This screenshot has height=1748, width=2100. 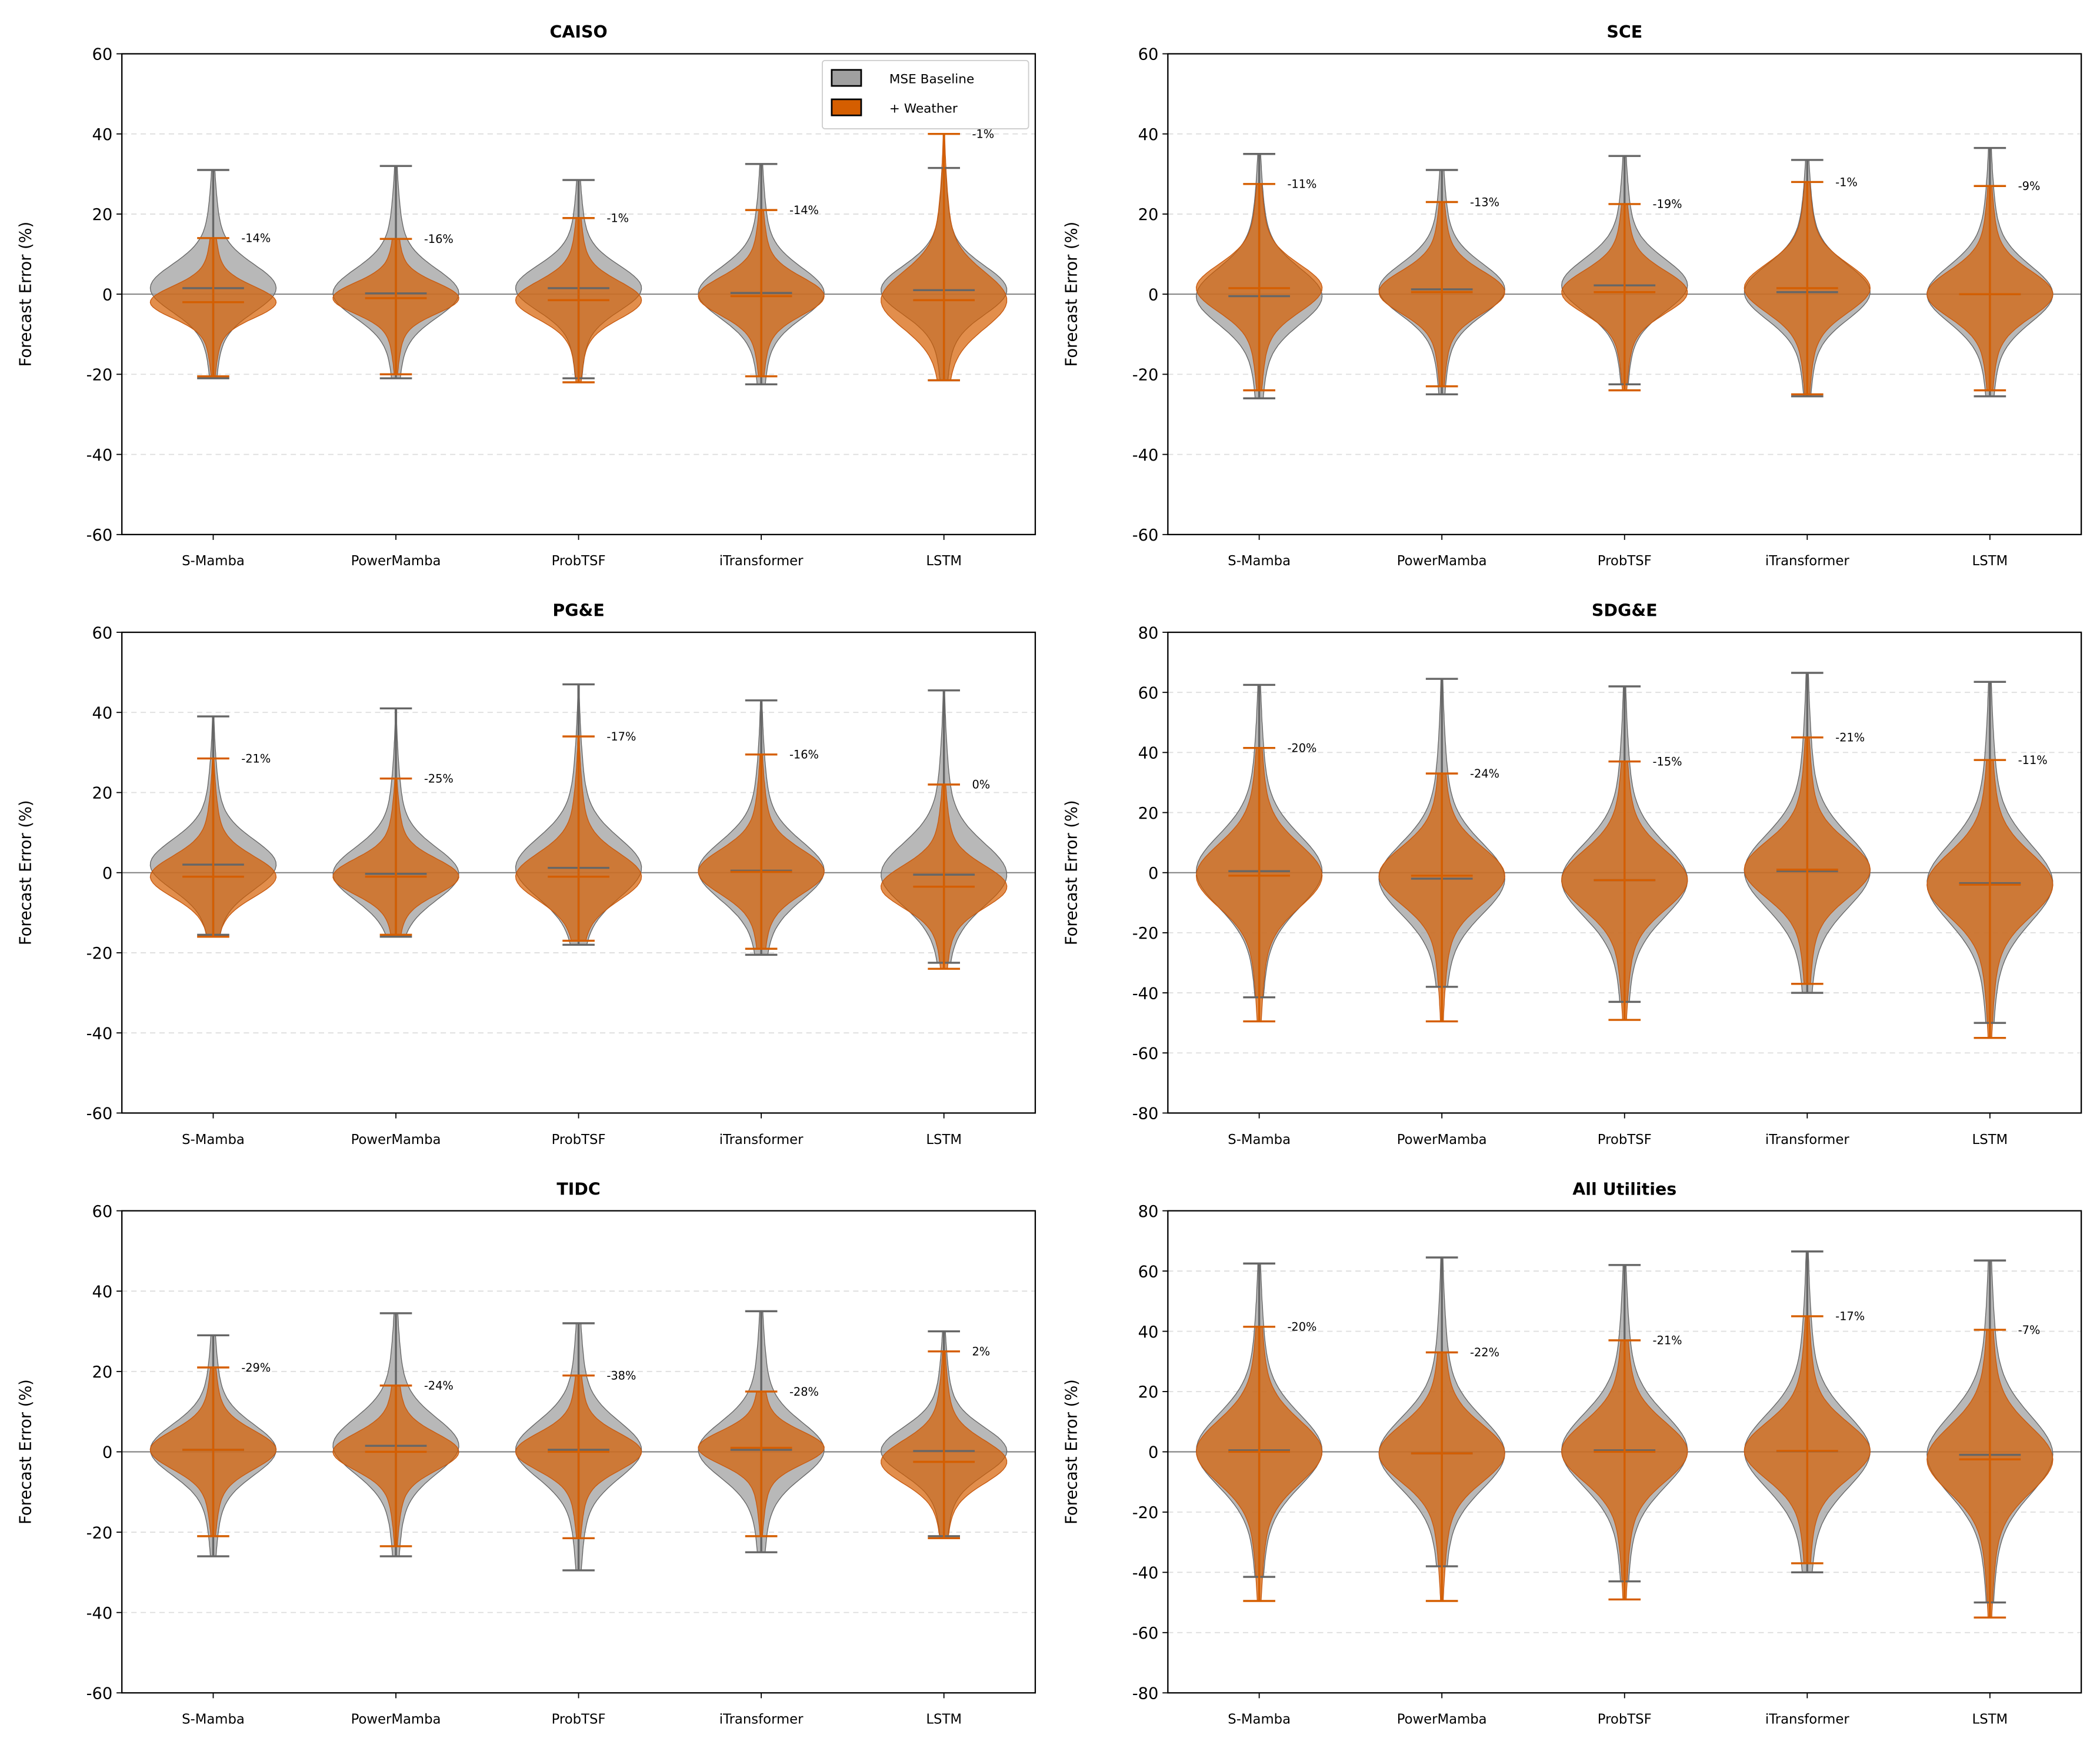 I want to click on improvement-label: -7%, so click(x=2030, y=1330).